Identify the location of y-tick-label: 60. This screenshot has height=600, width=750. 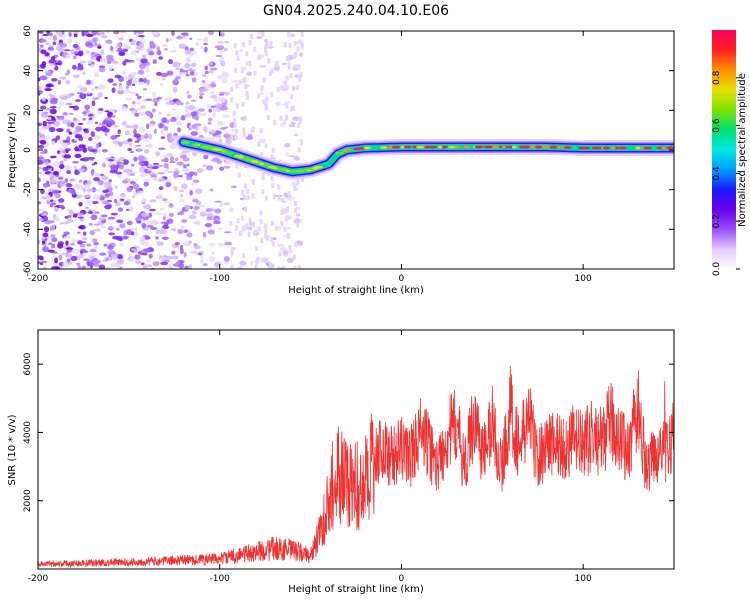
(28, 31).